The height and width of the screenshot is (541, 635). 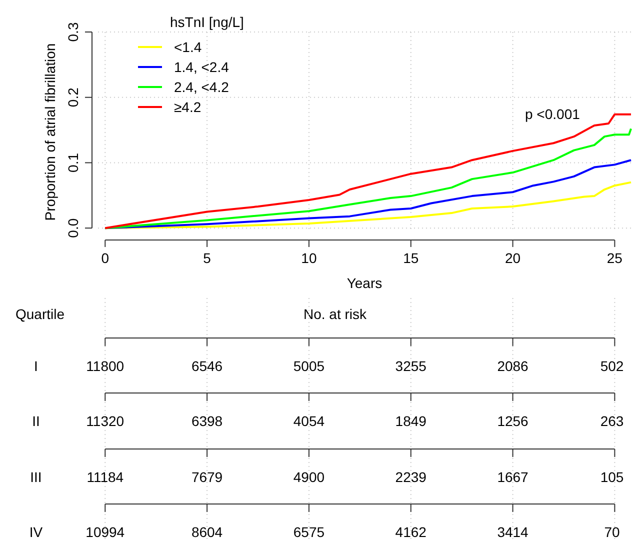 I want to click on y-tick-label: 0.2, so click(x=73, y=97).